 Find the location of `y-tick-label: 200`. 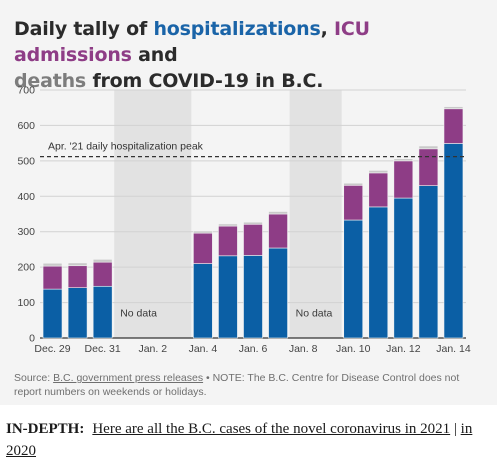

y-tick-label: 200 is located at coordinates (26, 268).